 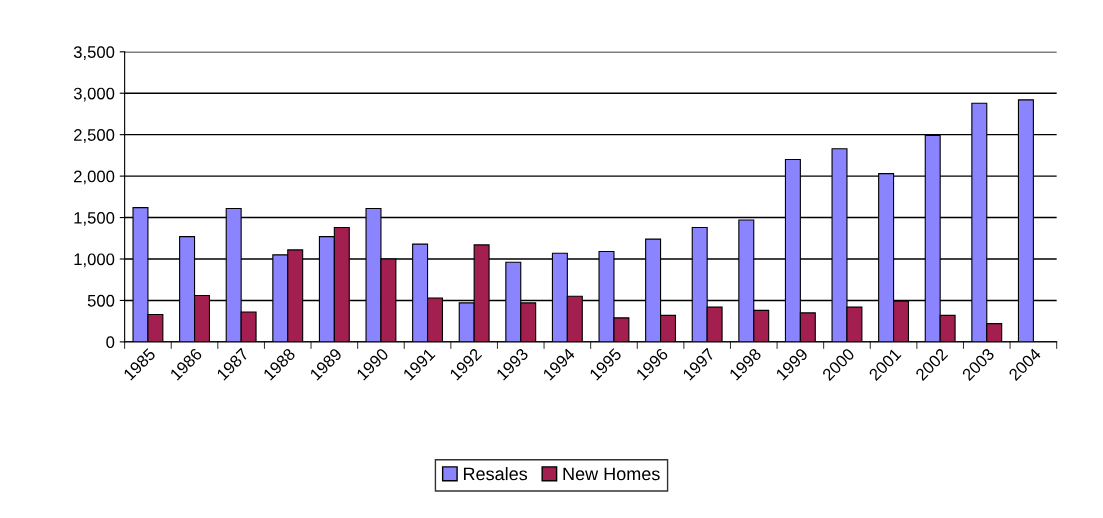 I want to click on y-tick-label: 0, so click(x=110, y=342).